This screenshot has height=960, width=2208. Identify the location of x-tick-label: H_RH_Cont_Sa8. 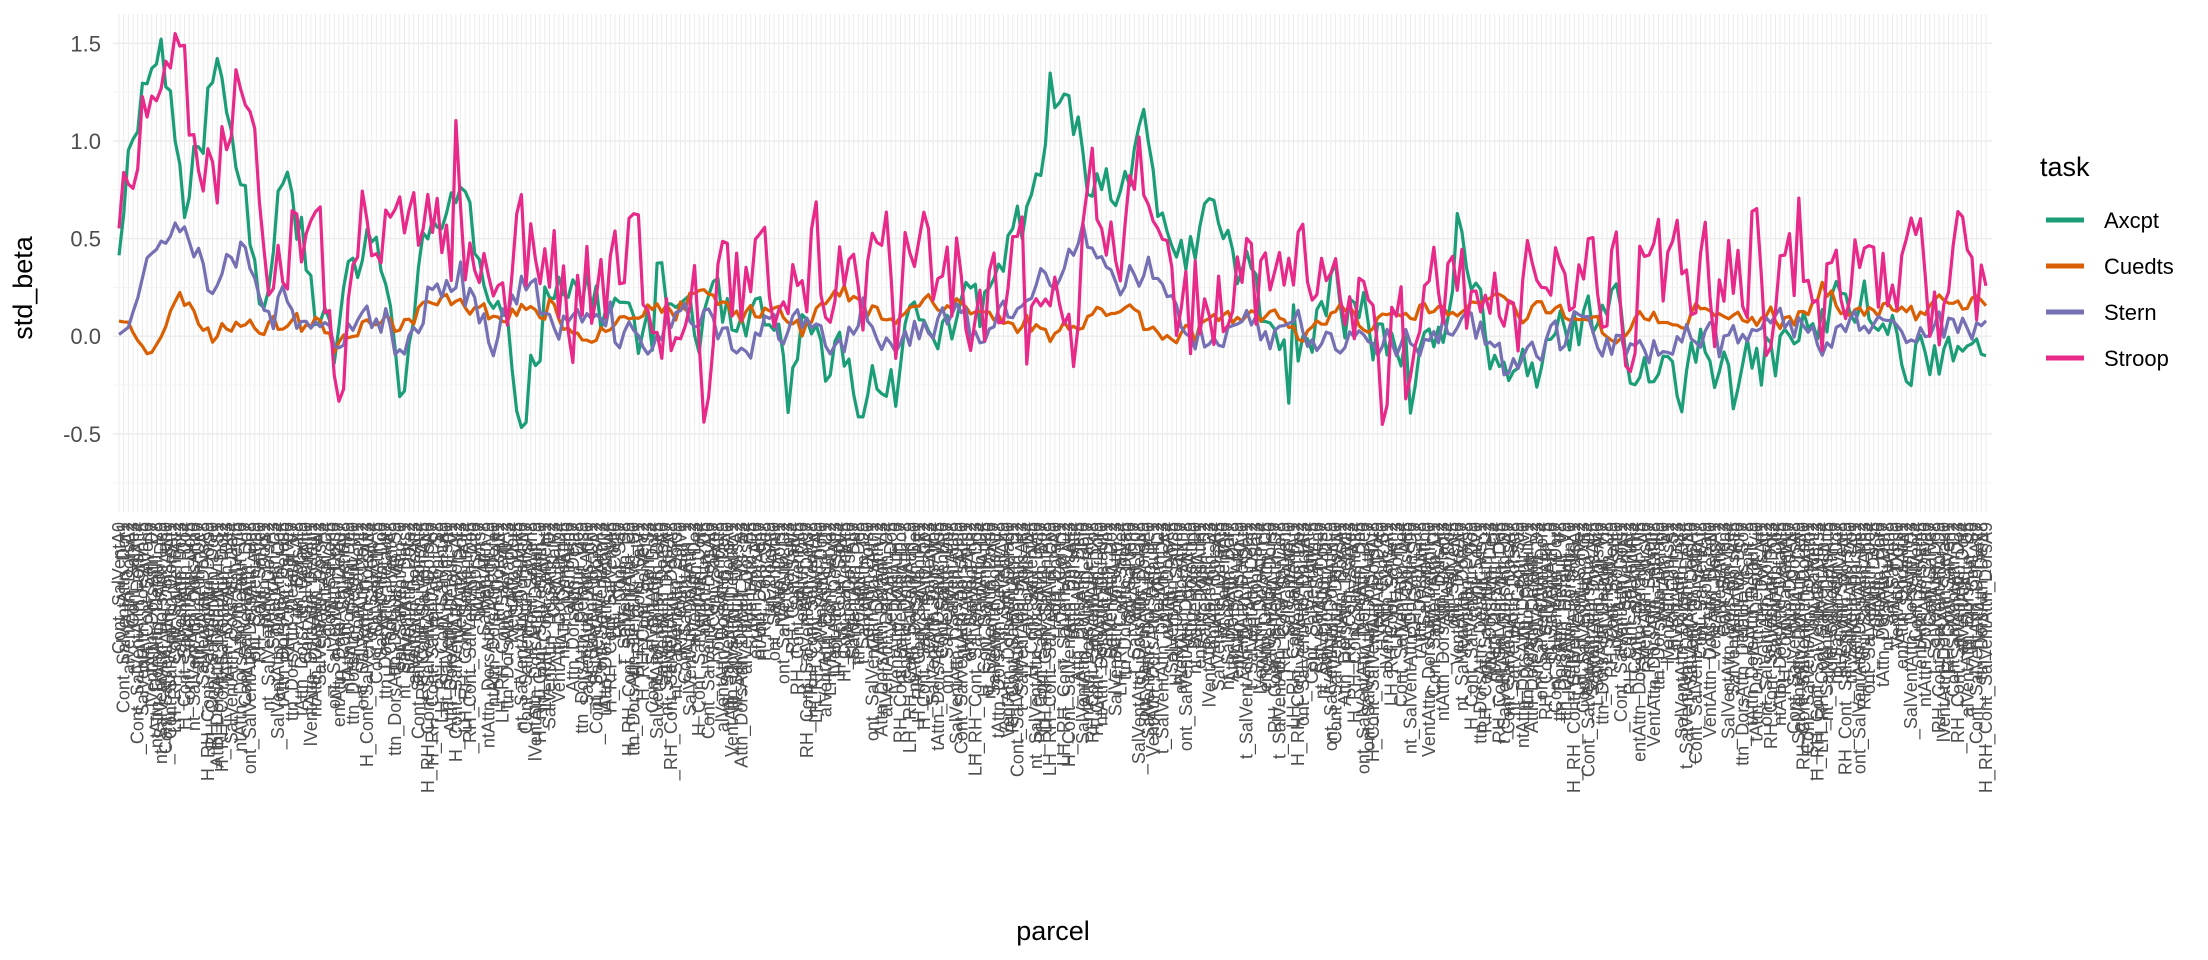
(765, 591).